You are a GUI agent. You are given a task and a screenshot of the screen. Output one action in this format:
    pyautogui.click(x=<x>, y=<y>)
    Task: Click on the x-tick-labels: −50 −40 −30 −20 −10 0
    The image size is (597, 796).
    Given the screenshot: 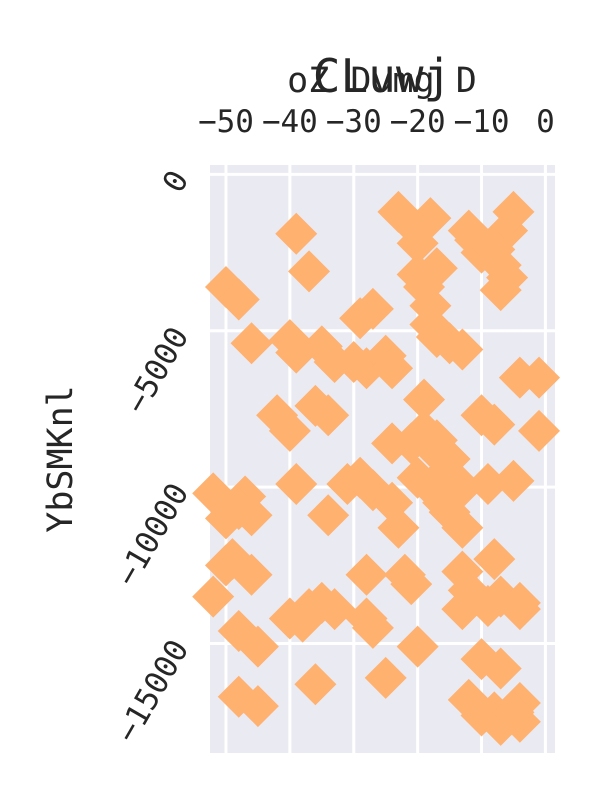 What is the action you would take?
    pyautogui.click(x=376, y=122)
    